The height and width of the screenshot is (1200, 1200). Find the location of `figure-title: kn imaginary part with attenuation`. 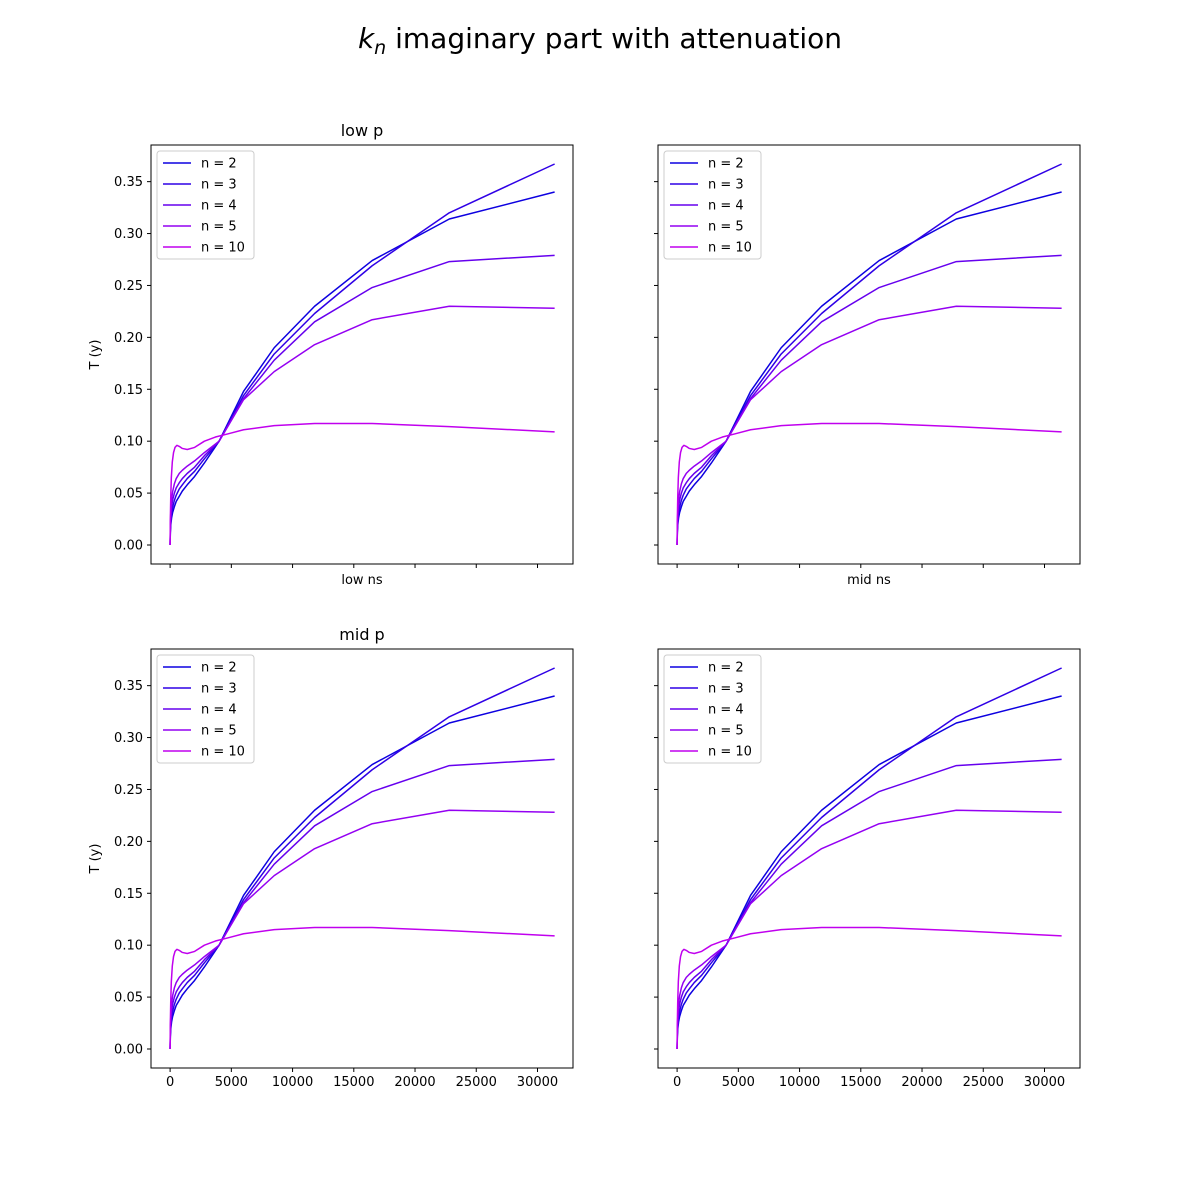

figure-title: kn imaginary part with attenuation is located at coordinates (600, 40).